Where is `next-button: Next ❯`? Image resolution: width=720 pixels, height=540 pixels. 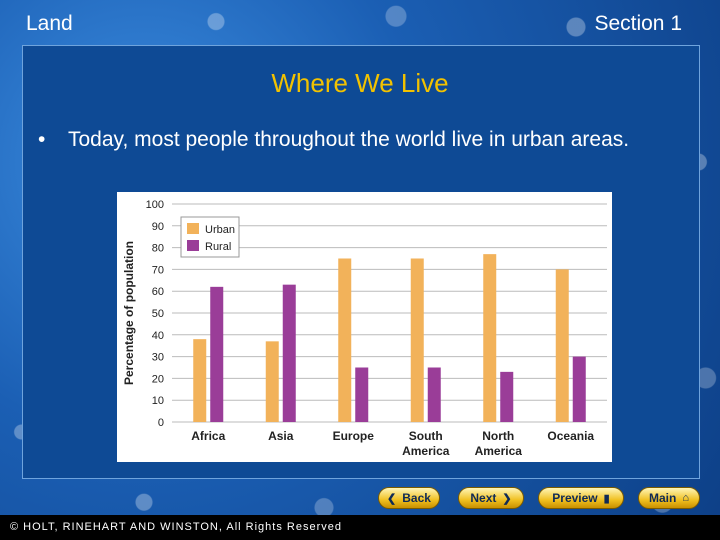 next-button: Next ❯ is located at coordinates (491, 498).